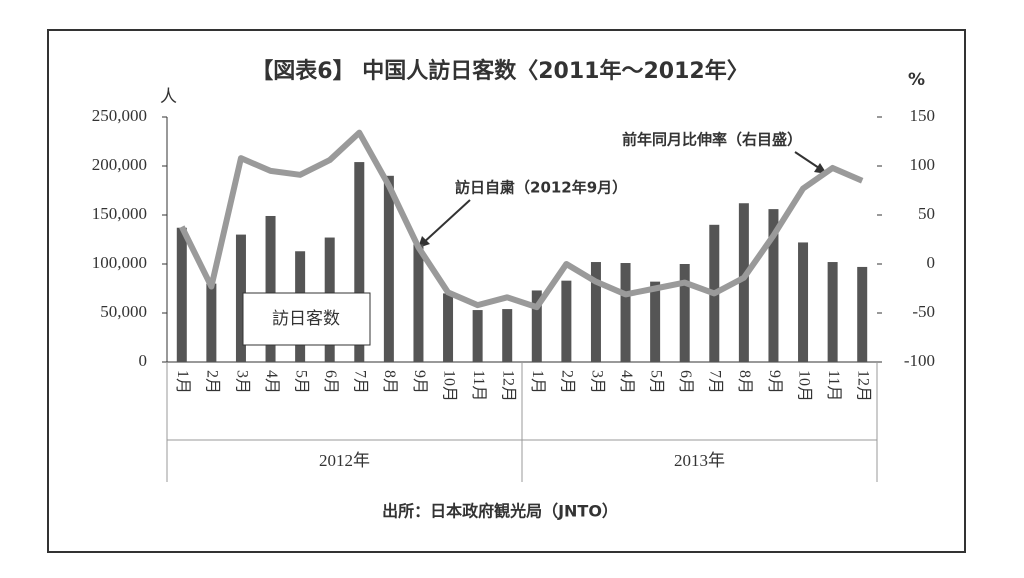  Describe the element at coordinates (123, 311) in the screenshot. I see `y-tick-label: 50,000` at that location.